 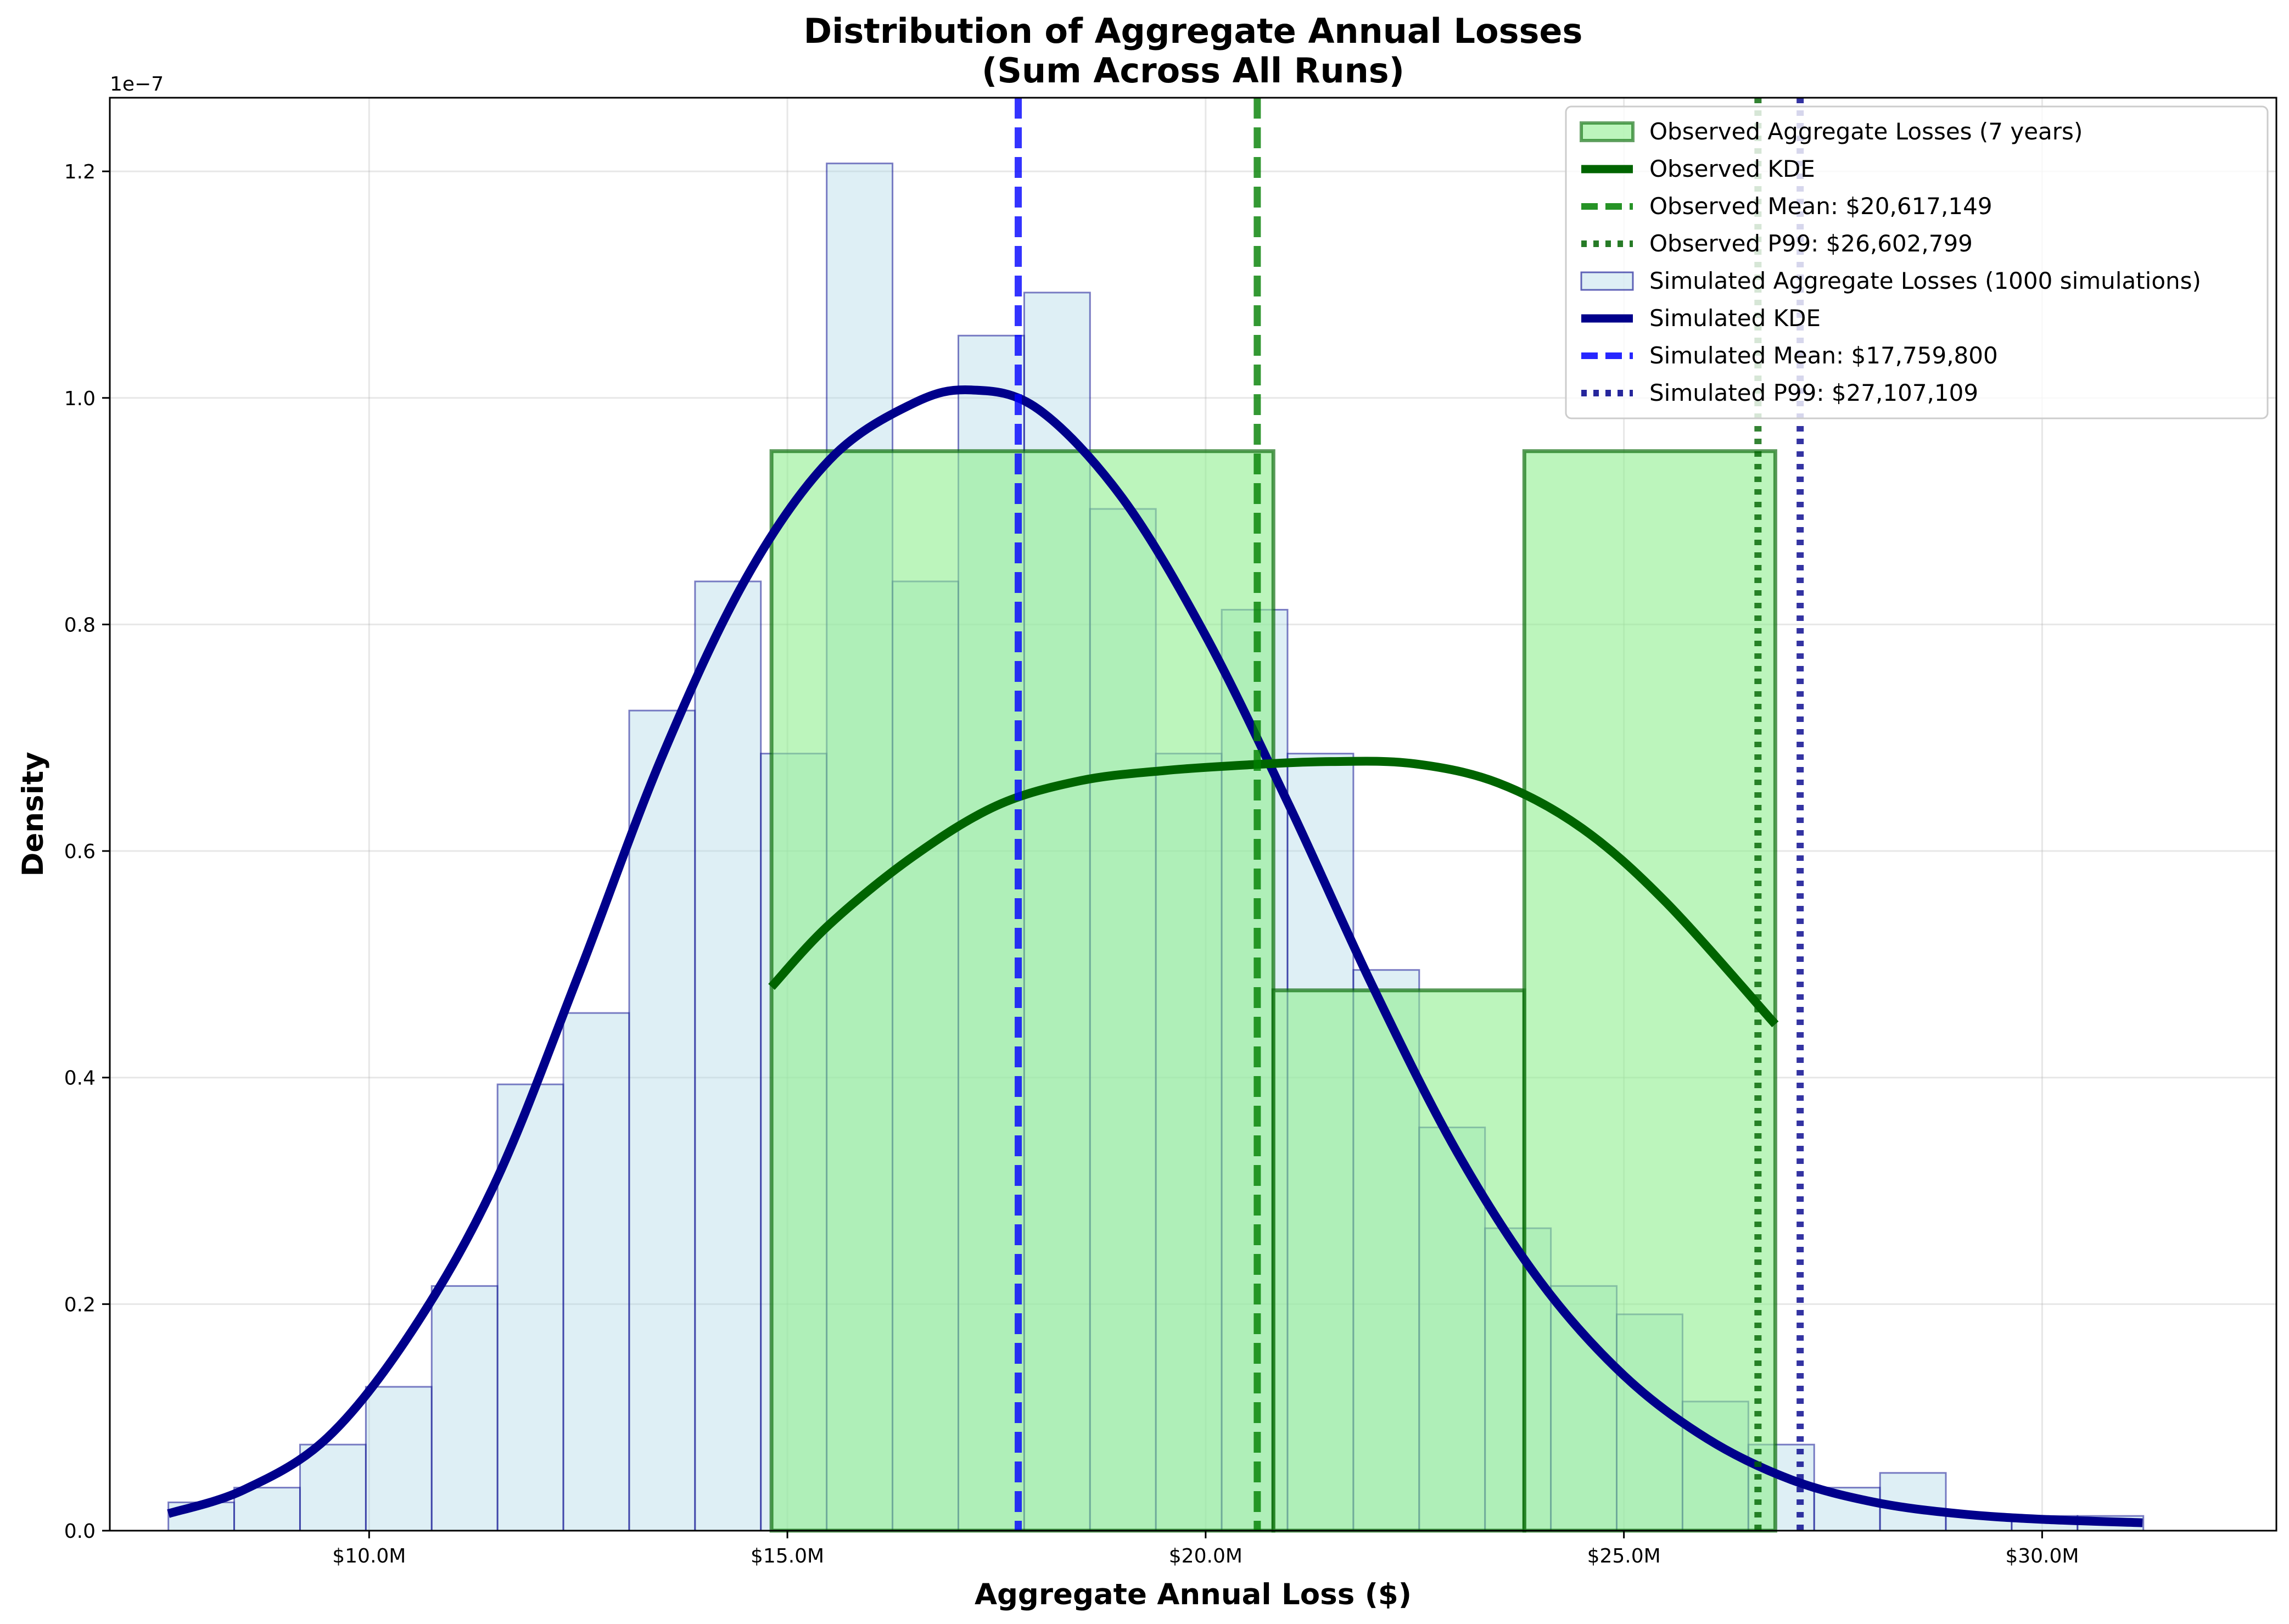 What do you see at coordinates (80, 1305) in the screenshot?
I see `y-tick-label: 0.2` at bounding box center [80, 1305].